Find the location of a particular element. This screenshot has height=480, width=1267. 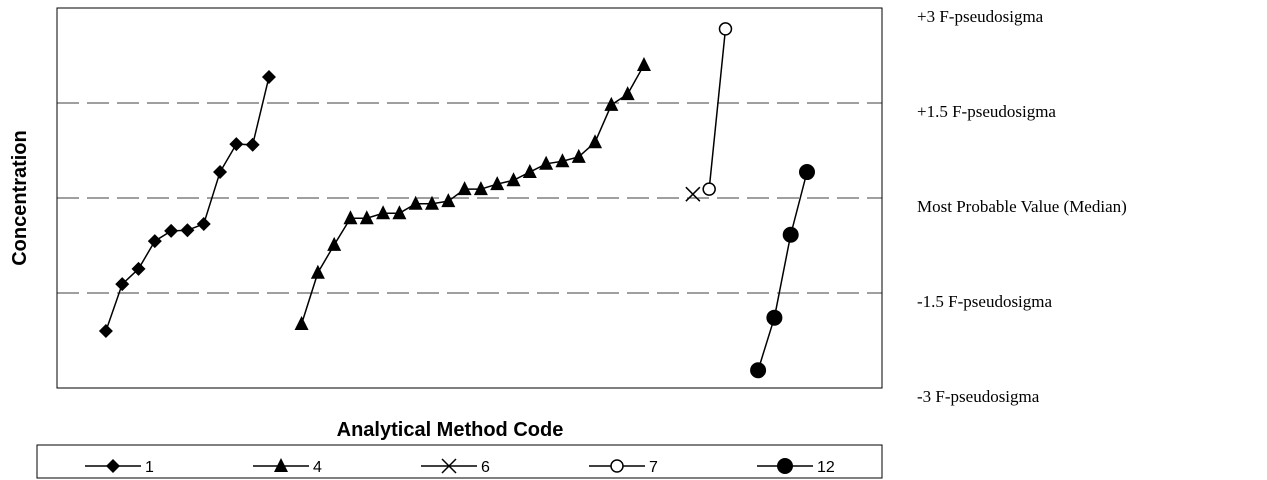

y-tick-label: -3 F-pseudosigma is located at coordinates (978, 396).